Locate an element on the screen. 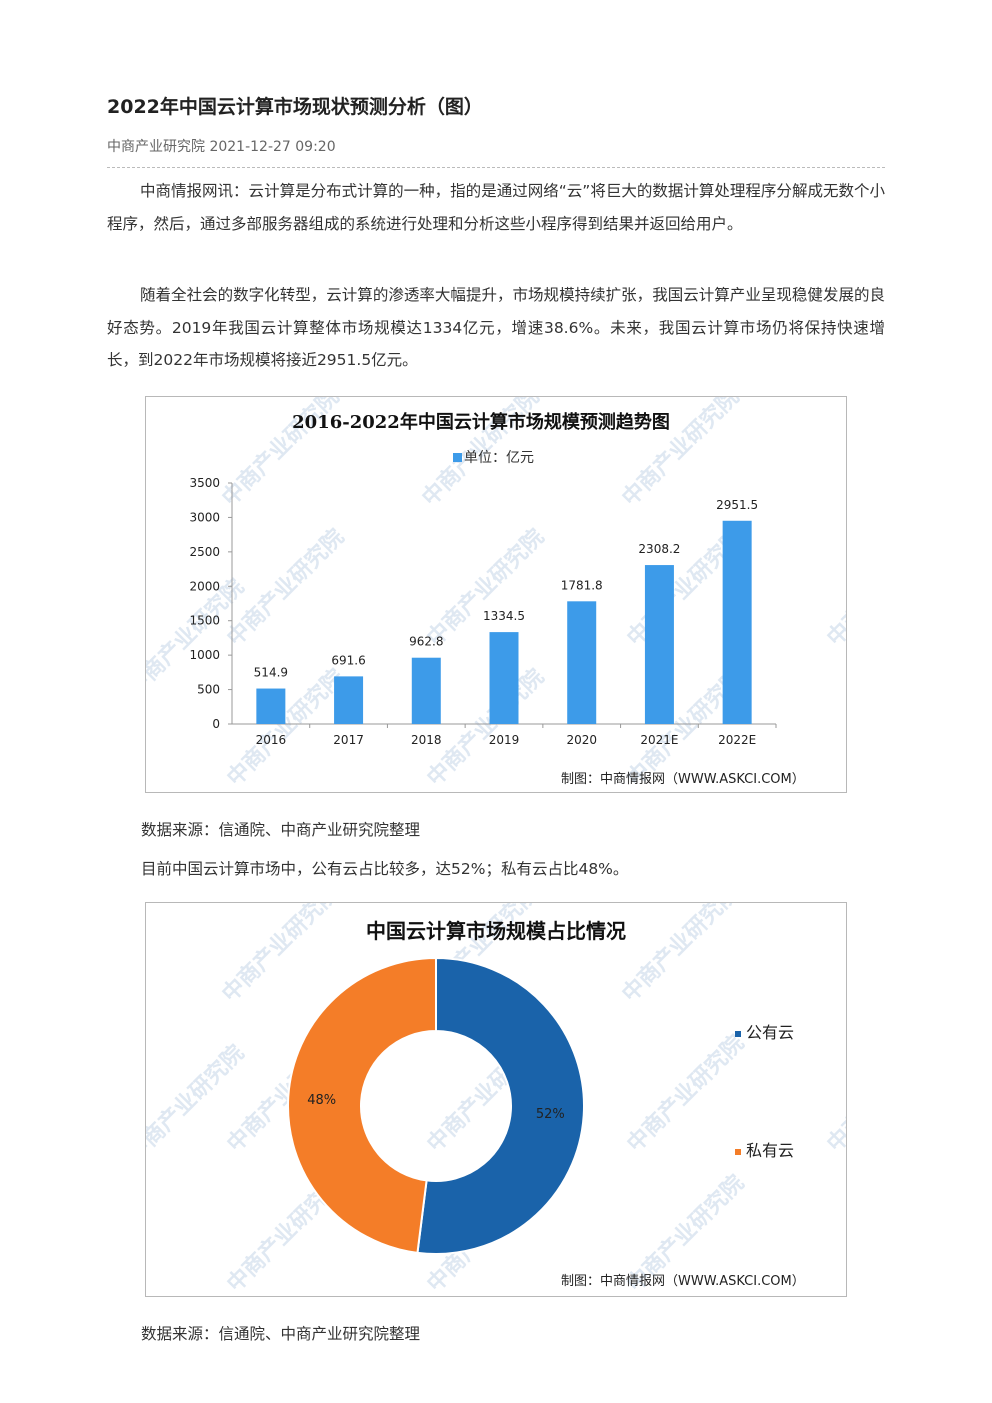  donut-chart-title: 中国云计算市场规模占比情况 is located at coordinates (496, 931).